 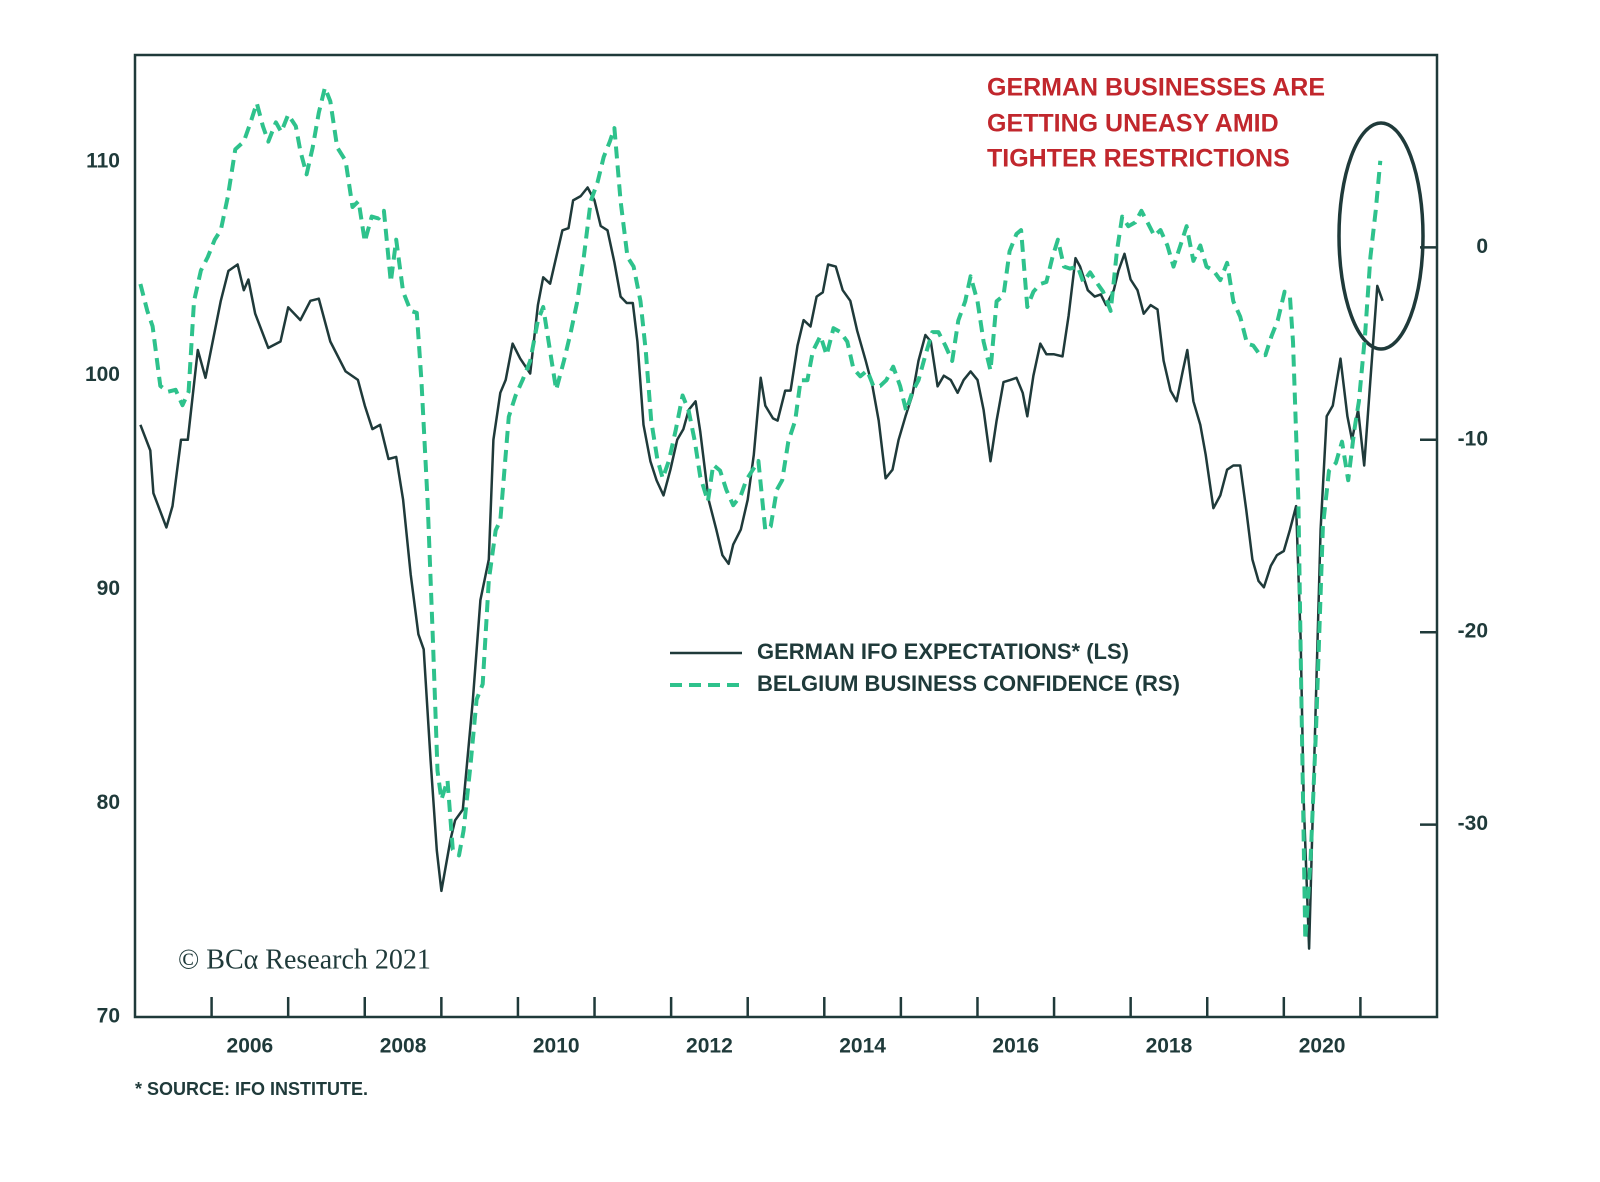 What do you see at coordinates (1138, 159) in the screenshot?
I see `annotation: TIGHTER RESTRICTIONS` at bounding box center [1138, 159].